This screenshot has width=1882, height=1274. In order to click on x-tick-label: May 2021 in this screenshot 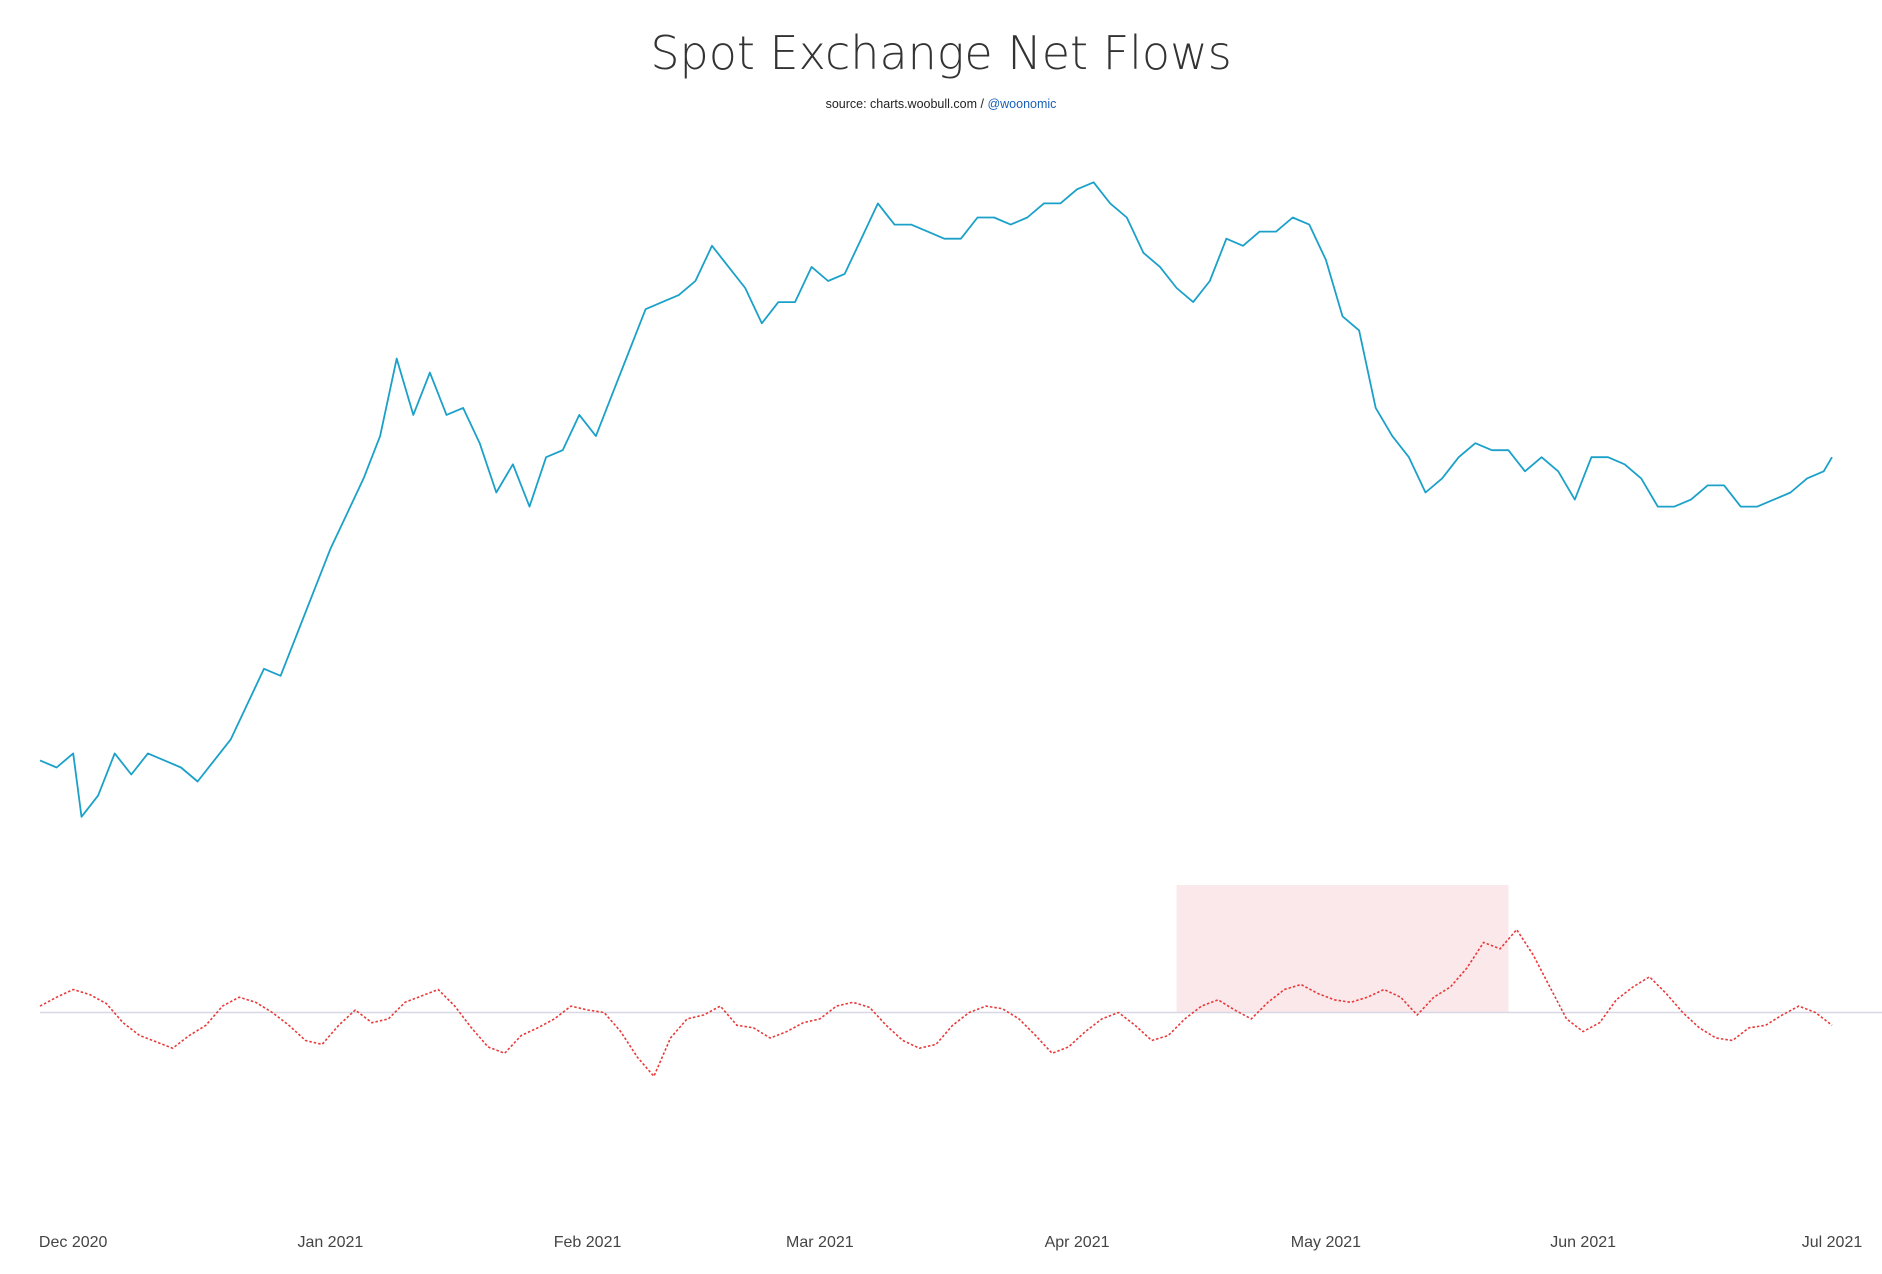, I will do `click(1326, 1242)`.